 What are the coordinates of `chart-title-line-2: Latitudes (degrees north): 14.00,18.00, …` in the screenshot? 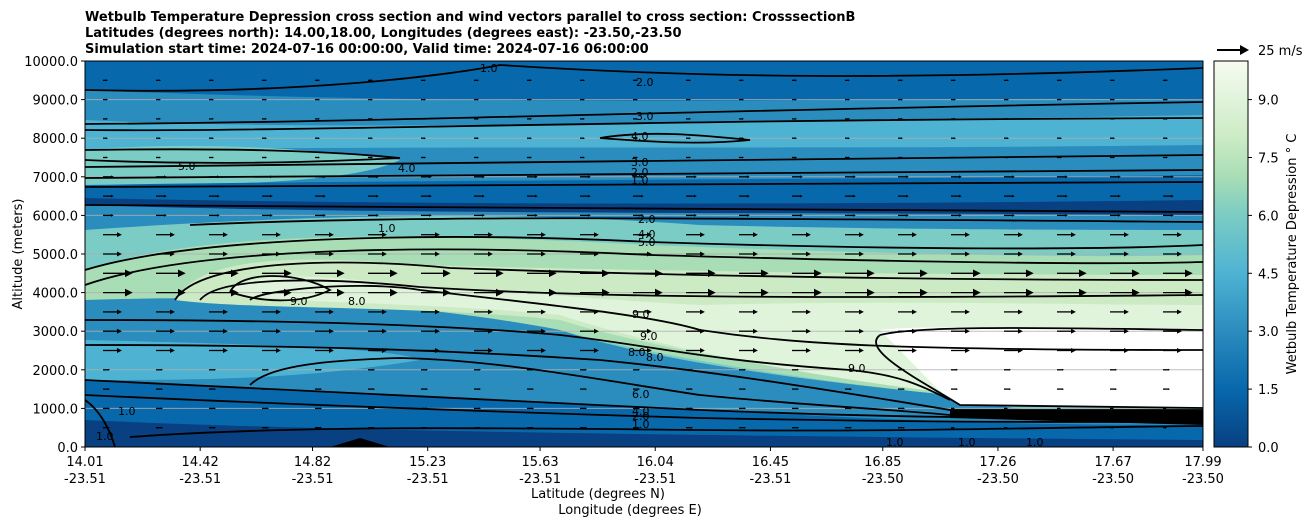 It's located at (383, 33).